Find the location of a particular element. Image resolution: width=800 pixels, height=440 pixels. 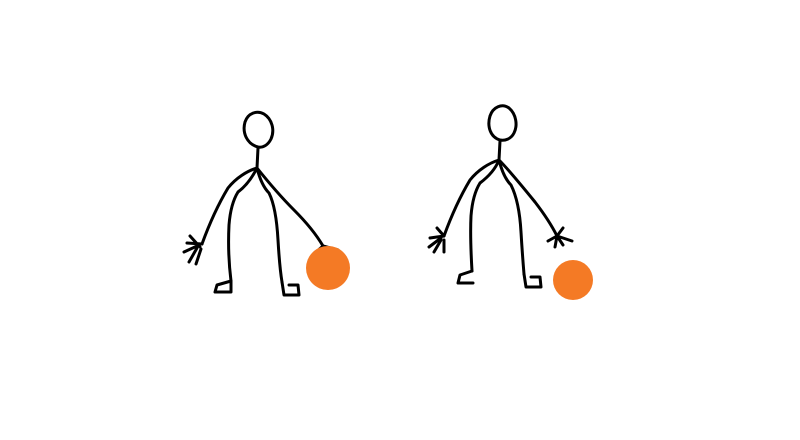

figure-2-left-foot is located at coordinates (465, 277).